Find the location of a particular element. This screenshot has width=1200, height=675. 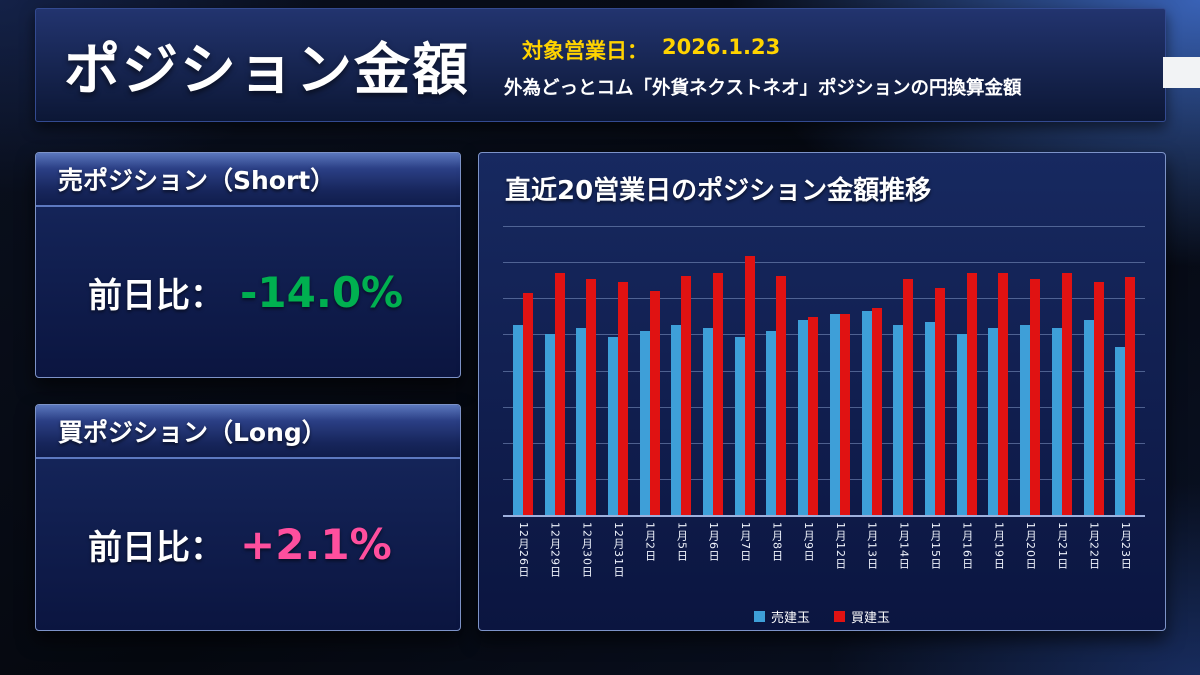

short-position-panel: 売ポジション（Short） 前日比： -14.0% is located at coordinates (248, 265).